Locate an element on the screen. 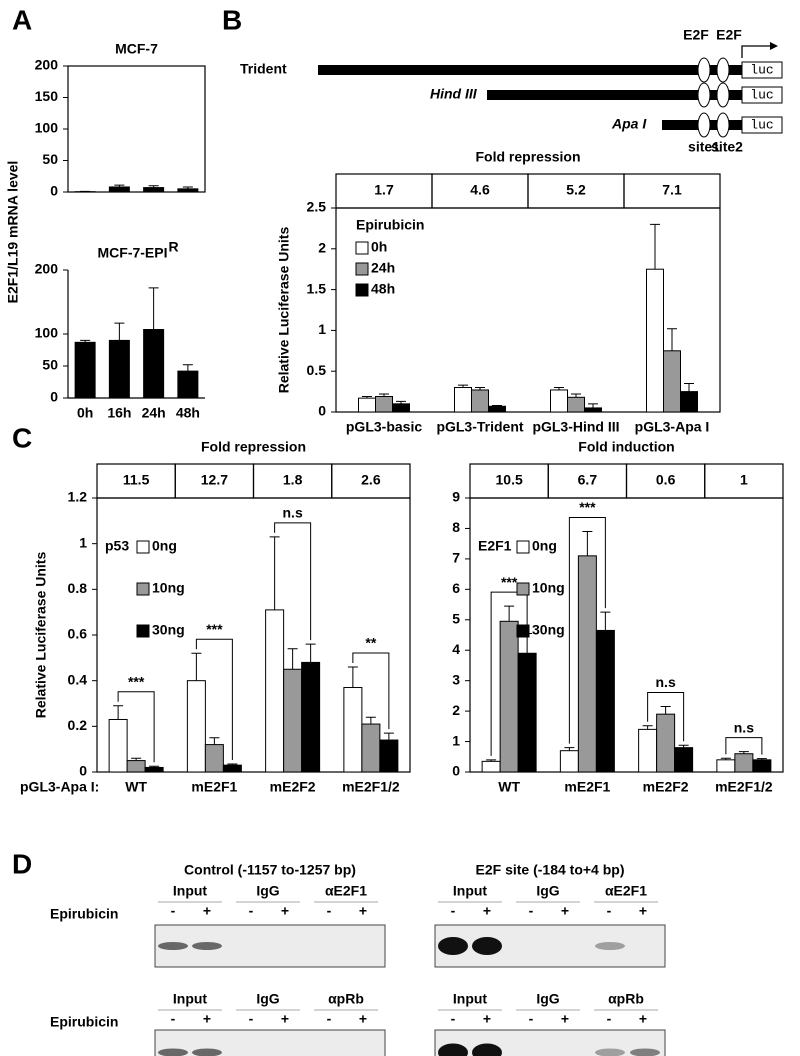  y-tick-label: 1 is located at coordinates (322, 329).